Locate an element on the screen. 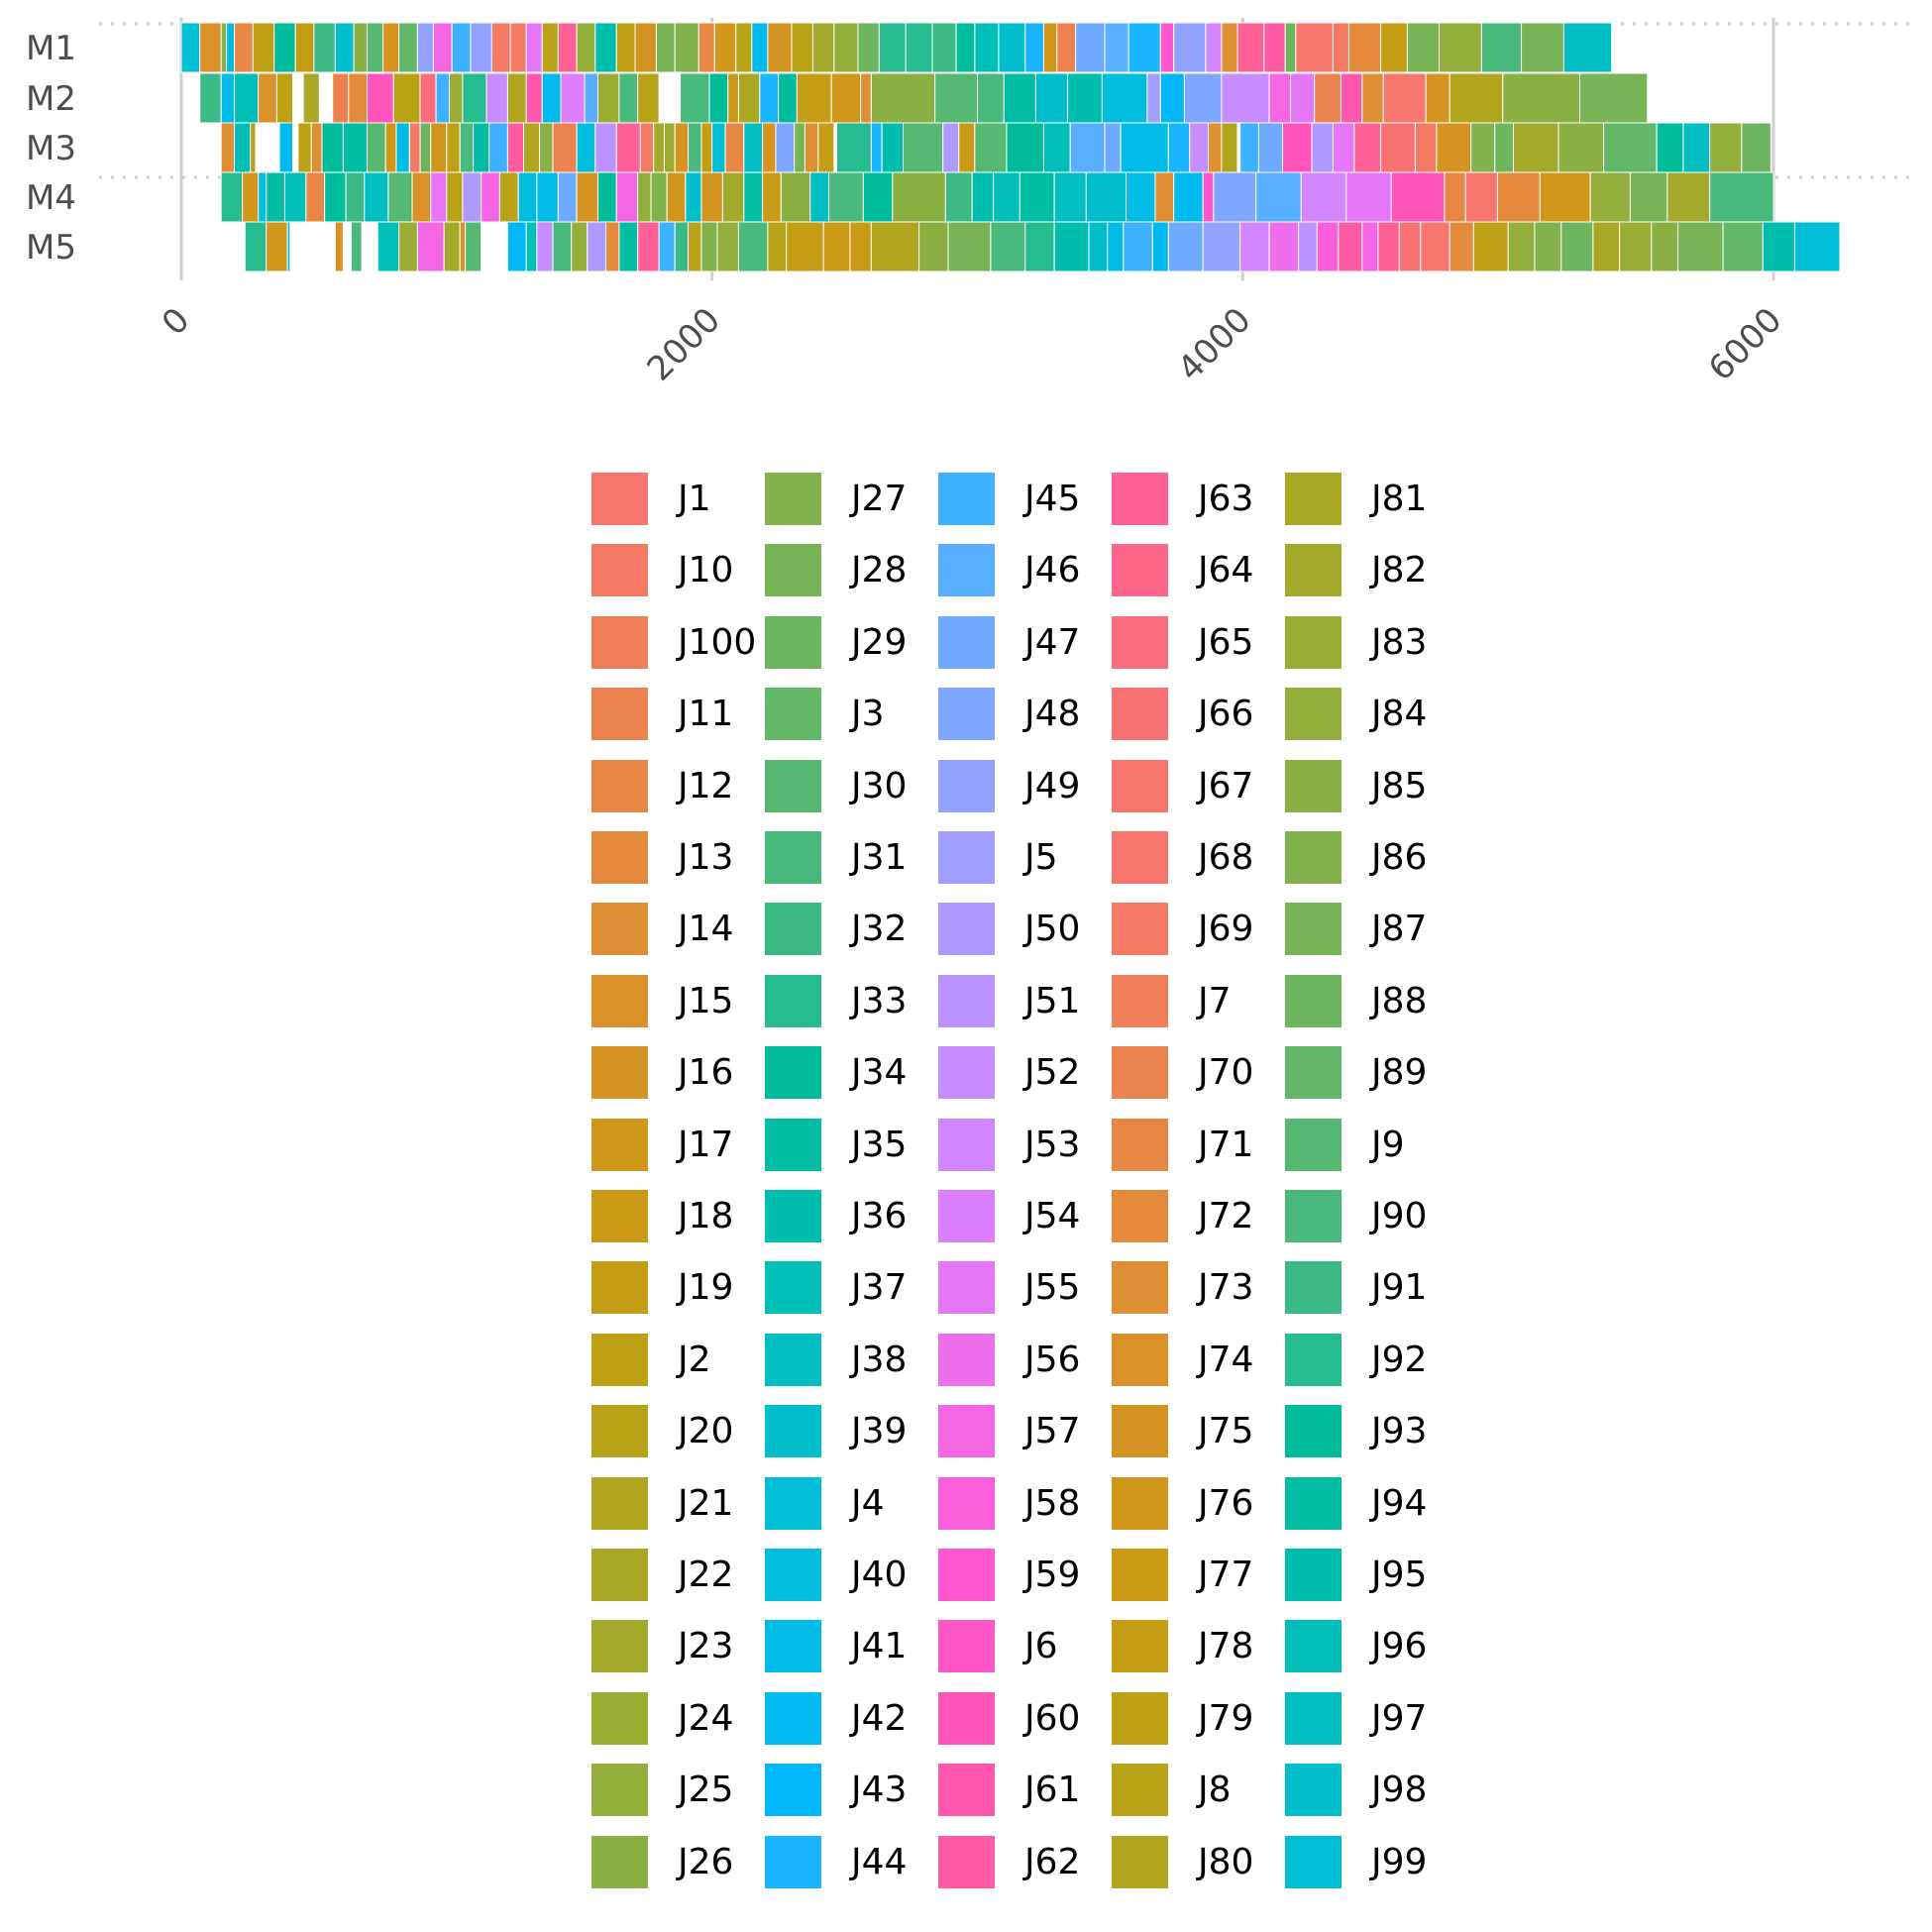 The image size is (1932, 1932). legend-item-J52: J52 is located at coordinates (1022, 1072).